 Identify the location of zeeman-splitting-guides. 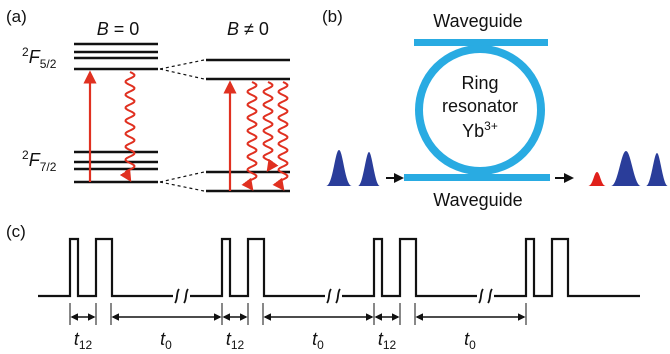
(182, 125).